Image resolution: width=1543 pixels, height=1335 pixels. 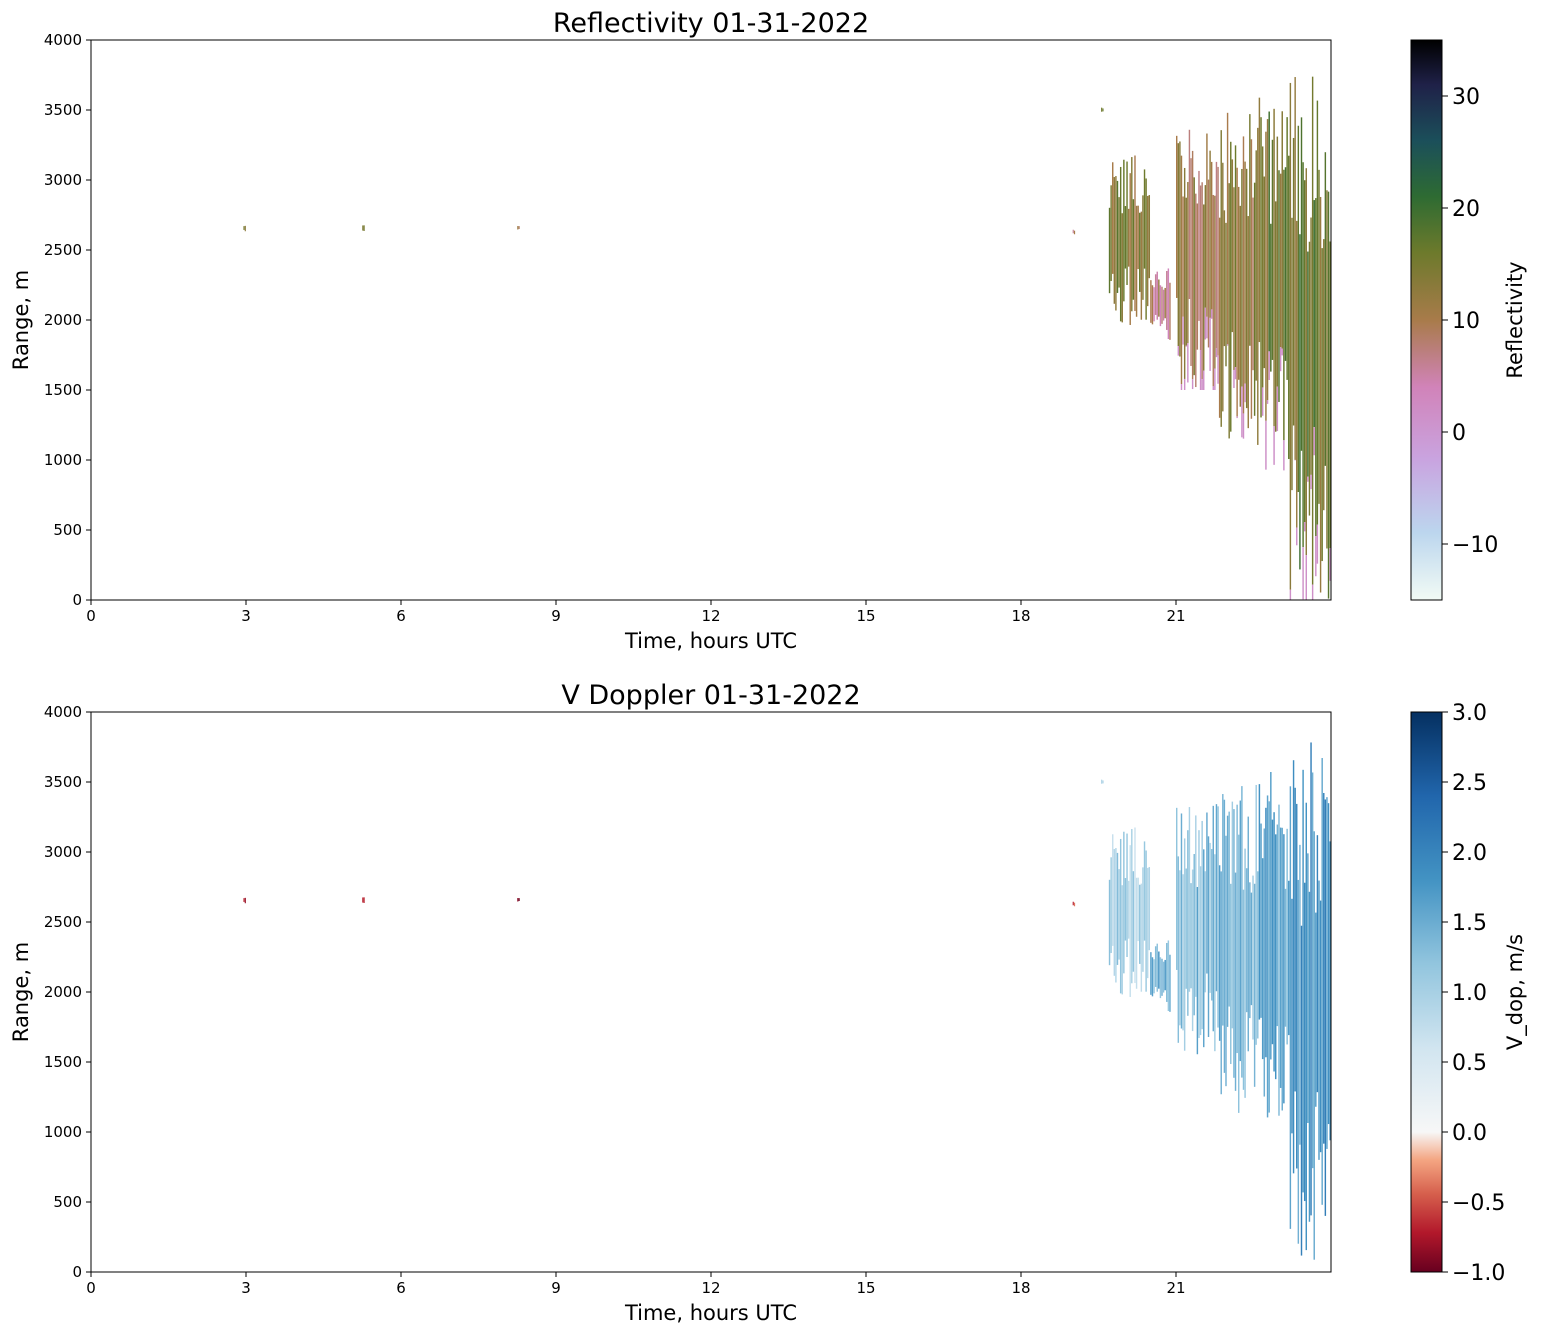 What do you see at coordinates (21, 320) in the screenshot?
I see `y-axis-label: Range, m` at bounding box center [21, 320].